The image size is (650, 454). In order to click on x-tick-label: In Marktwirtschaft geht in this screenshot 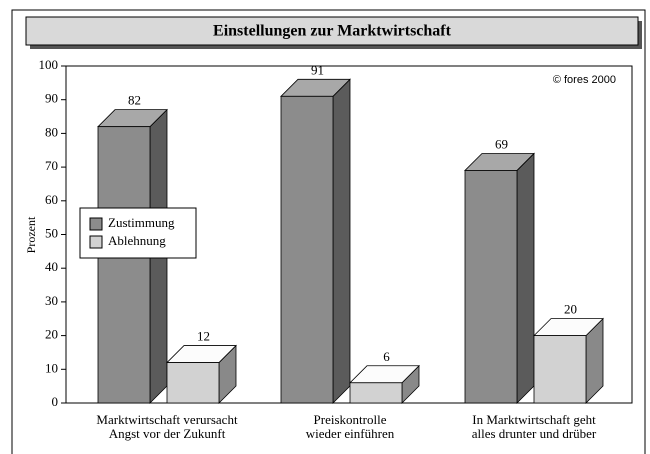, I will do `click(534, 419)`.